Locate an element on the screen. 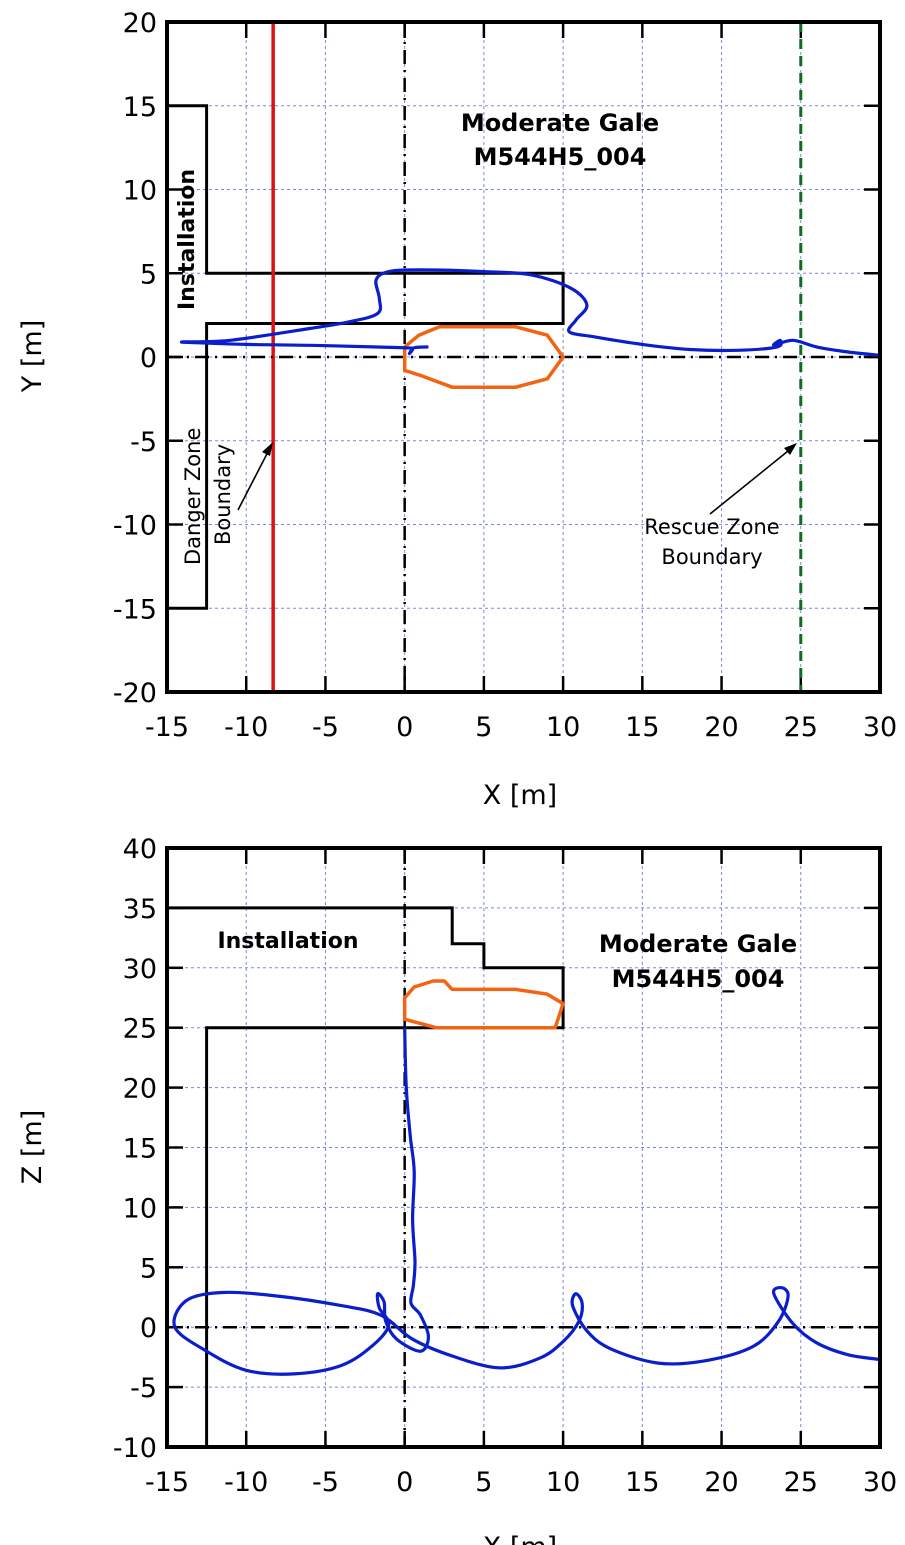 The width and height of the screenshot is (905, 1545). rescue-zone-arrow is located at coordinates (751, 480).